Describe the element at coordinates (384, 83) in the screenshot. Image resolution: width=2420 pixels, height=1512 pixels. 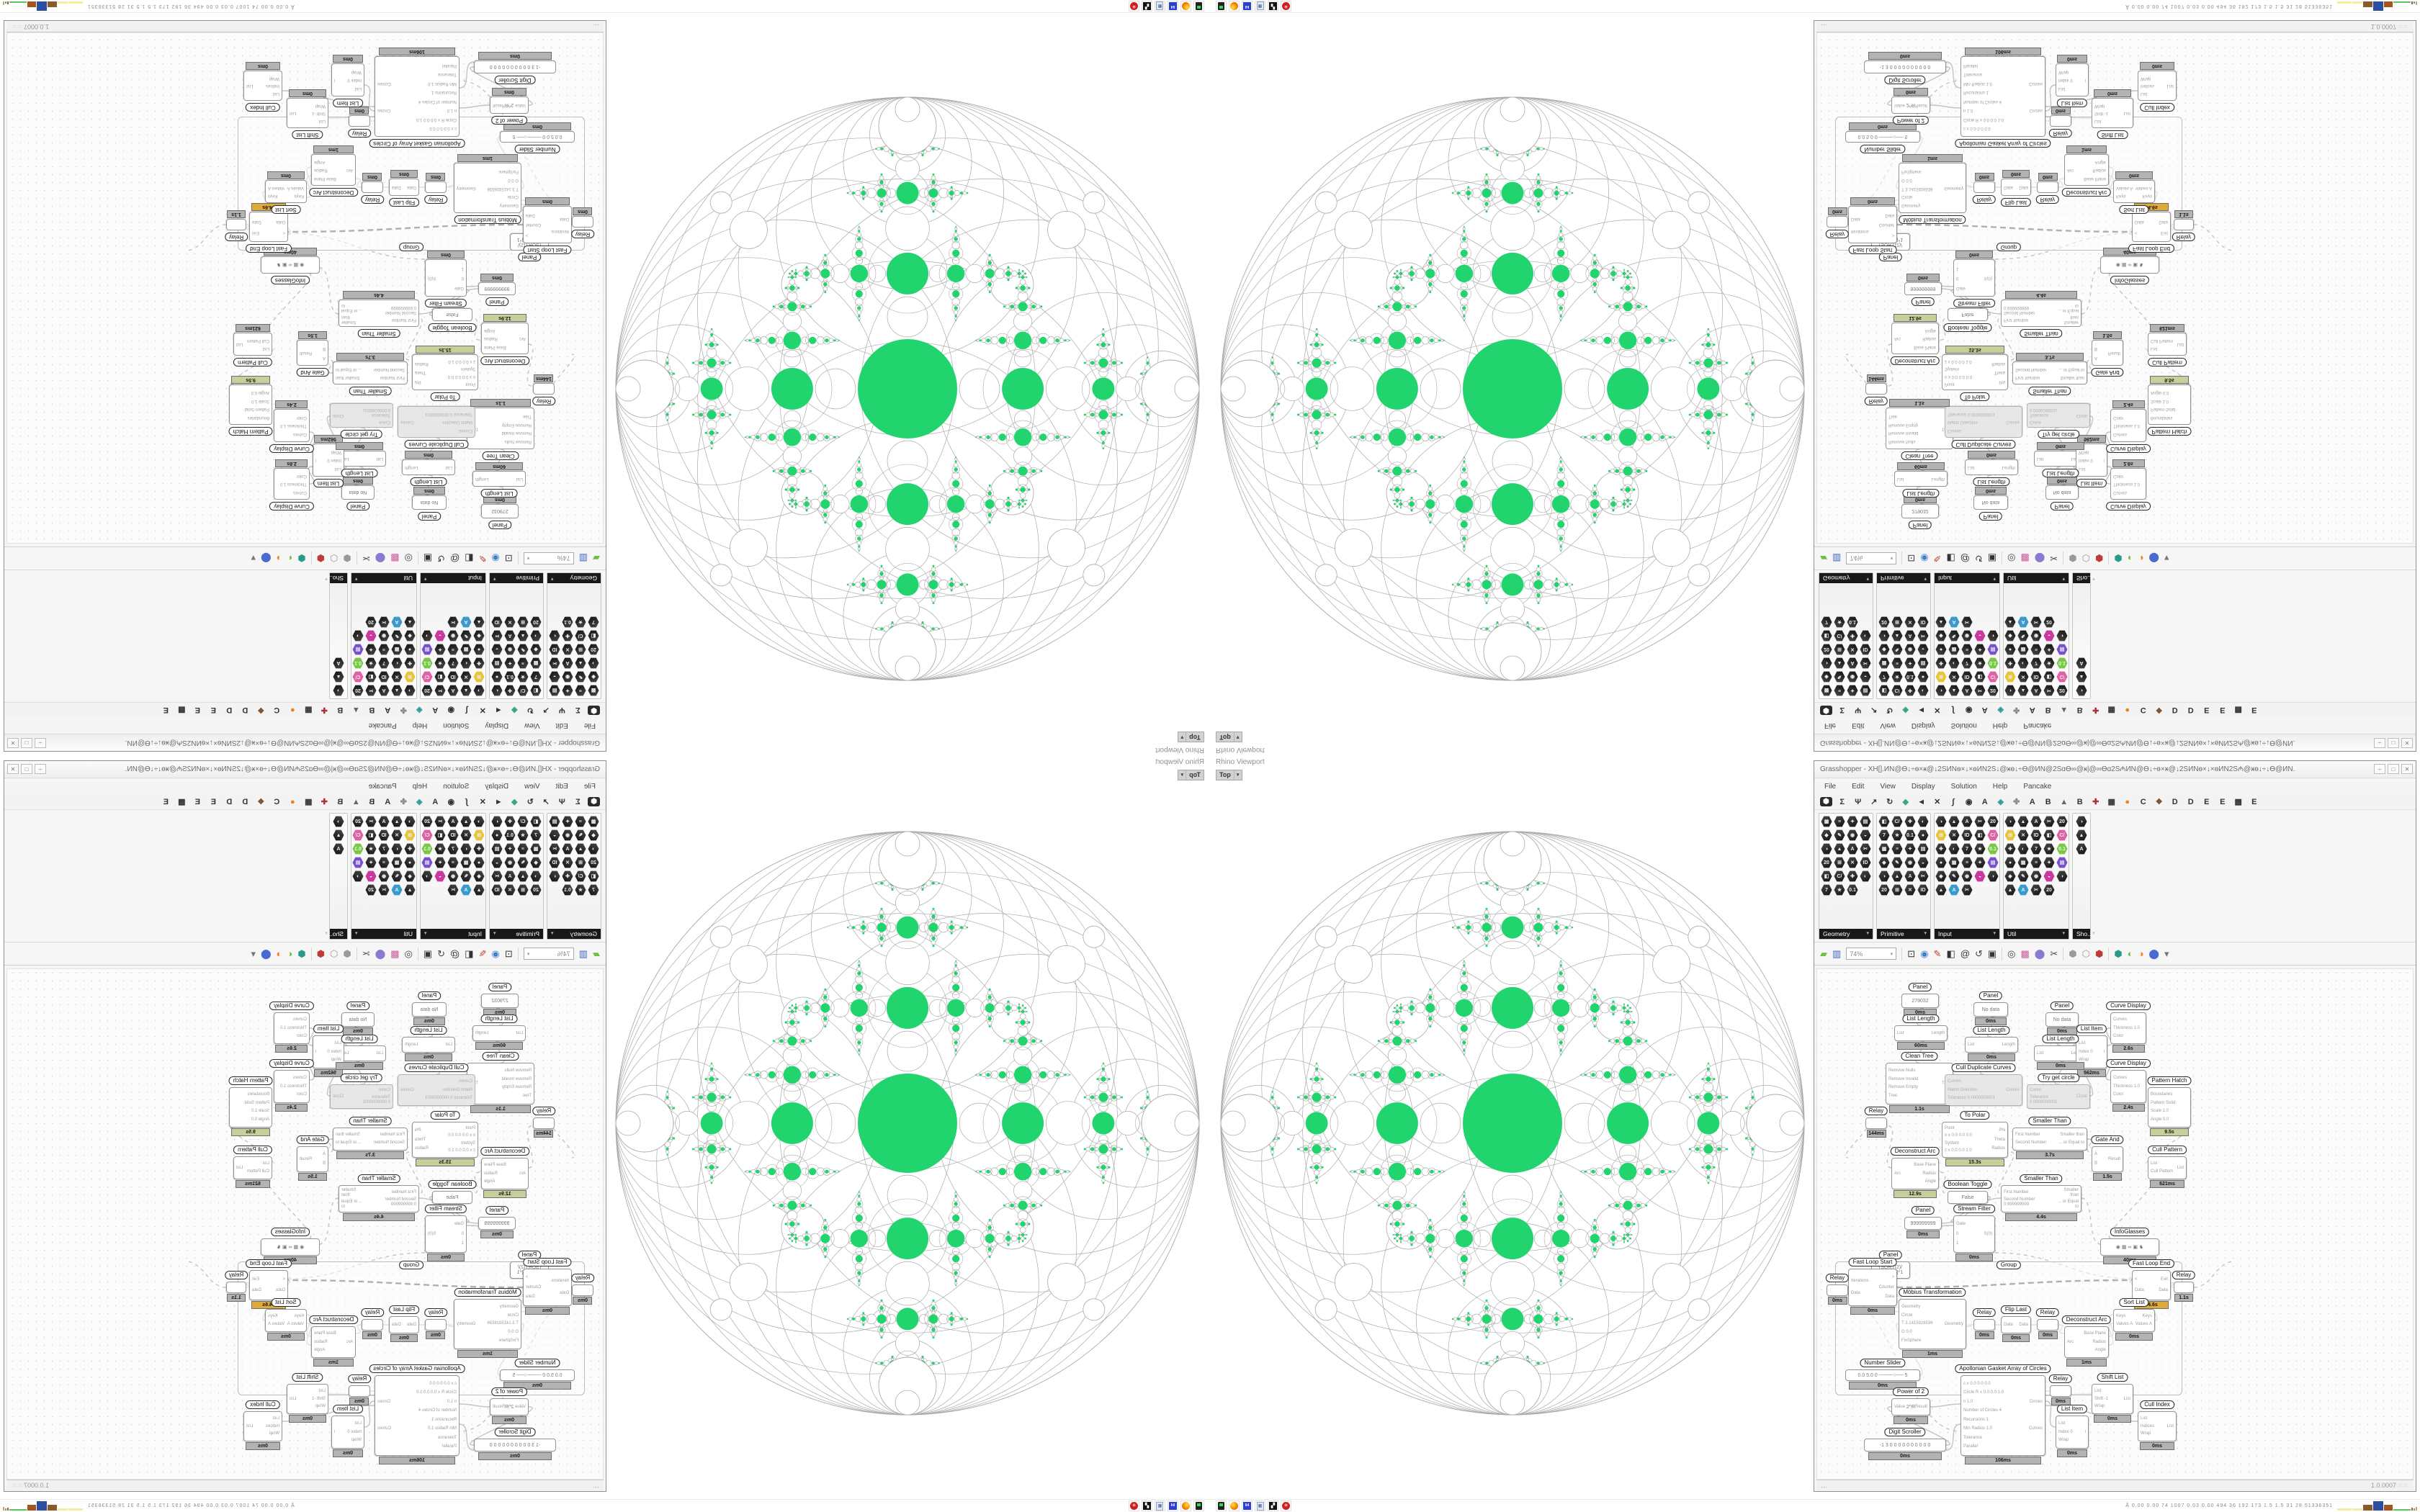
I see `output-port: Curves` at that location.